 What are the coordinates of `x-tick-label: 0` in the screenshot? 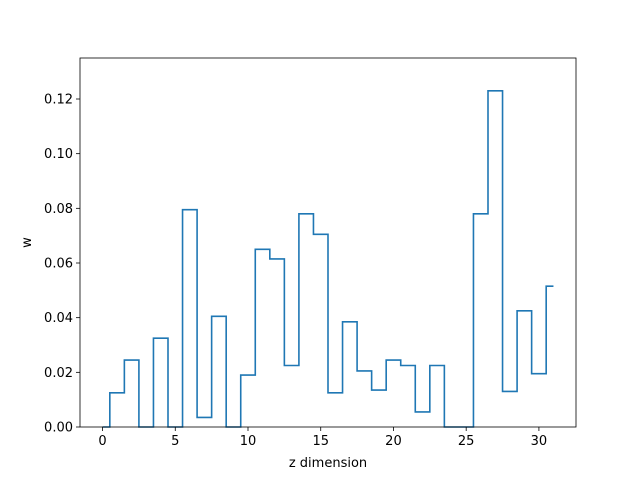 It's located at (102, 441).